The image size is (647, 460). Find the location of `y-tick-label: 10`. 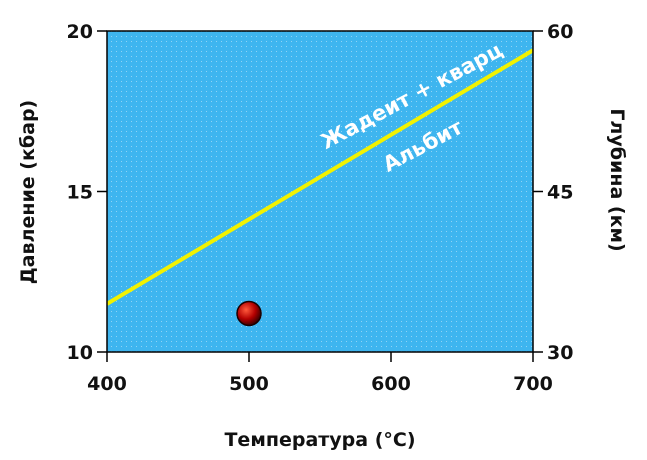

y-tick-label: 10 is located at coordinates (80, 353).